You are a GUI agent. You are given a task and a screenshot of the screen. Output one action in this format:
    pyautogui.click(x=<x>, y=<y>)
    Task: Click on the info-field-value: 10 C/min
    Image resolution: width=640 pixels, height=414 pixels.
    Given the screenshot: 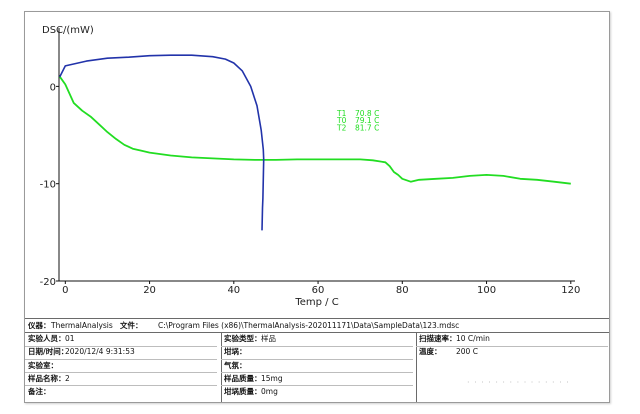 What is the action you would take?
    pyautogui.click(x=473, y=338)
    